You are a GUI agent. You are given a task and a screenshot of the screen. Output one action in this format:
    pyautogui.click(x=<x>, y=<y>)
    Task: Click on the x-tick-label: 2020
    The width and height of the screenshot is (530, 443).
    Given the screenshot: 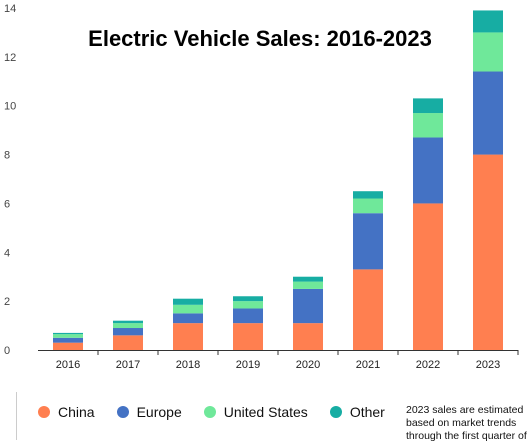 What is the action you would take?
    pyautogui.click(x=308, y=365)
    